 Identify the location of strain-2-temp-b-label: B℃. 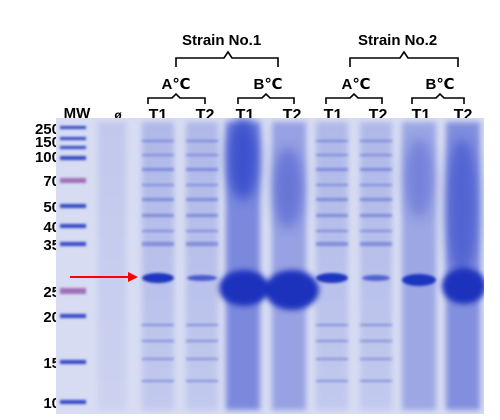
(440, 84).